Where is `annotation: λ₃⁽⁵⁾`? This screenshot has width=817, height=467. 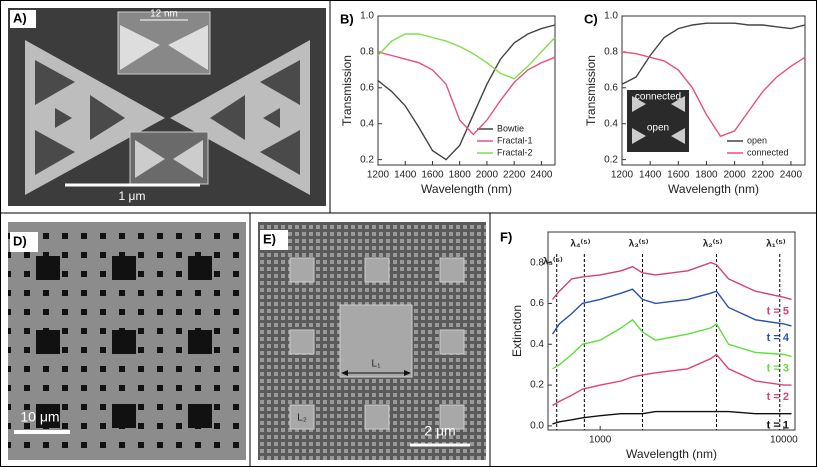 annotation: λ₃⁽⁵⁾ is located at coordinates (639, 244).